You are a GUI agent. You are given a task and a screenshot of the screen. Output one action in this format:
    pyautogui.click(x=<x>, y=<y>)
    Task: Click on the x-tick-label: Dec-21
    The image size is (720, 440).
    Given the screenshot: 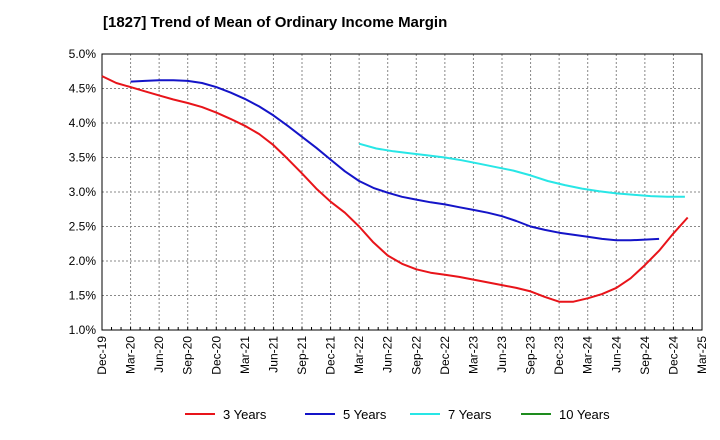 What is the action you would take?
    pyautogui.click(x=331, y=355)
    